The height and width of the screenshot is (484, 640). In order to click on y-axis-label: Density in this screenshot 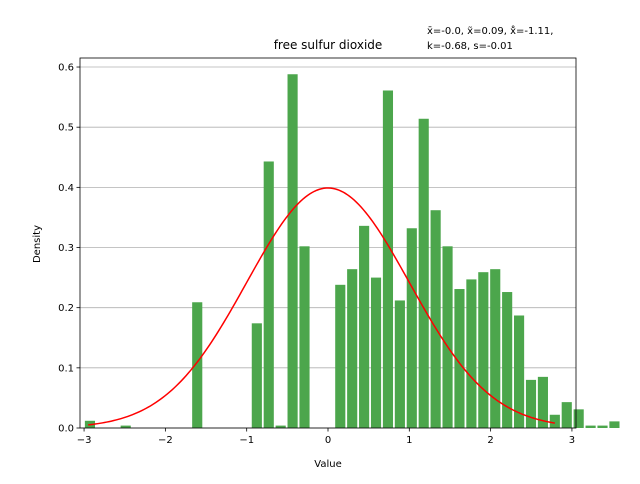, I will do `click(37, 244)`.